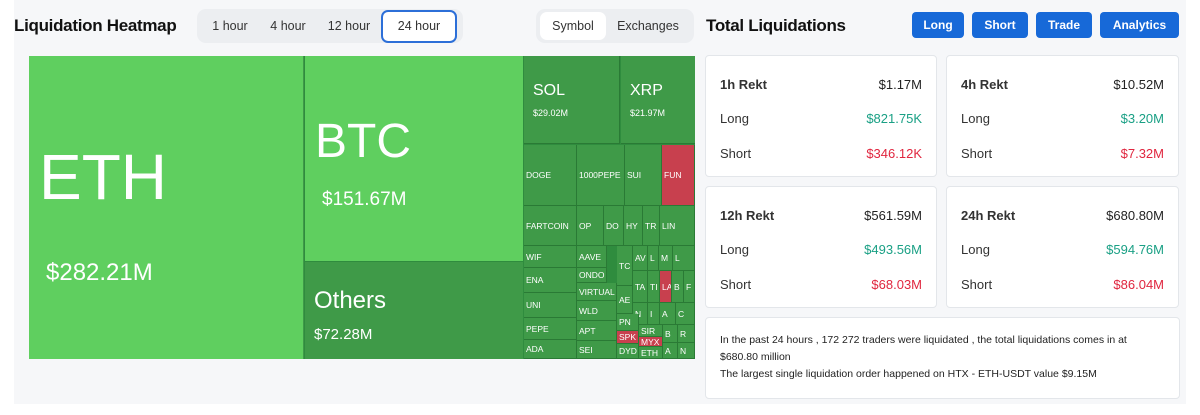 The height and width of the screenshot is (415, 1200). Describe the element at coordinates (893, 249) in the screenshot. I see `long-value: $493.56M` at that location.